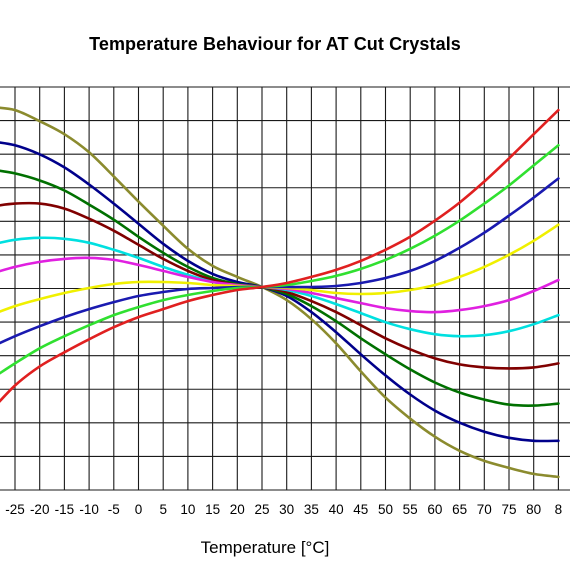 This screenshot has width=570, height=570. I want to click on x-tick-label: -25, so click(15, 509).